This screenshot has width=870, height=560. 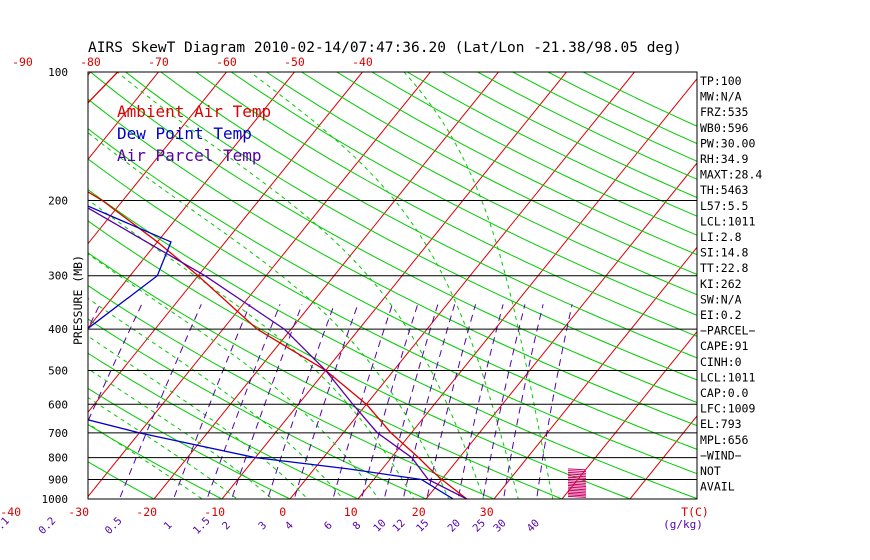 What do you see at coordinates (226, 62) in the screenshot?
I see `top-temp-tick: -60` at bounding box center [226, 62].